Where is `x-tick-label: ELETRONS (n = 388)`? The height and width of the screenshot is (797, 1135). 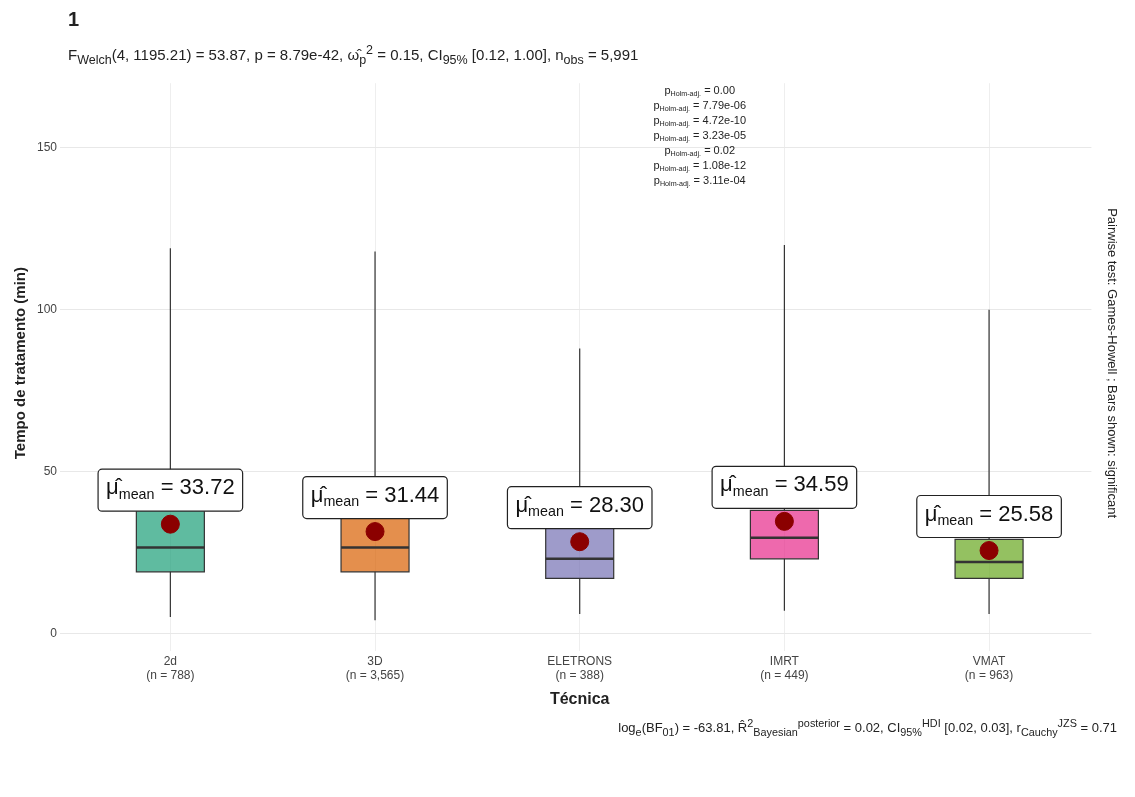
x-tick-label: ELETRONS (n = 388) is located at coordinates (580, 667).